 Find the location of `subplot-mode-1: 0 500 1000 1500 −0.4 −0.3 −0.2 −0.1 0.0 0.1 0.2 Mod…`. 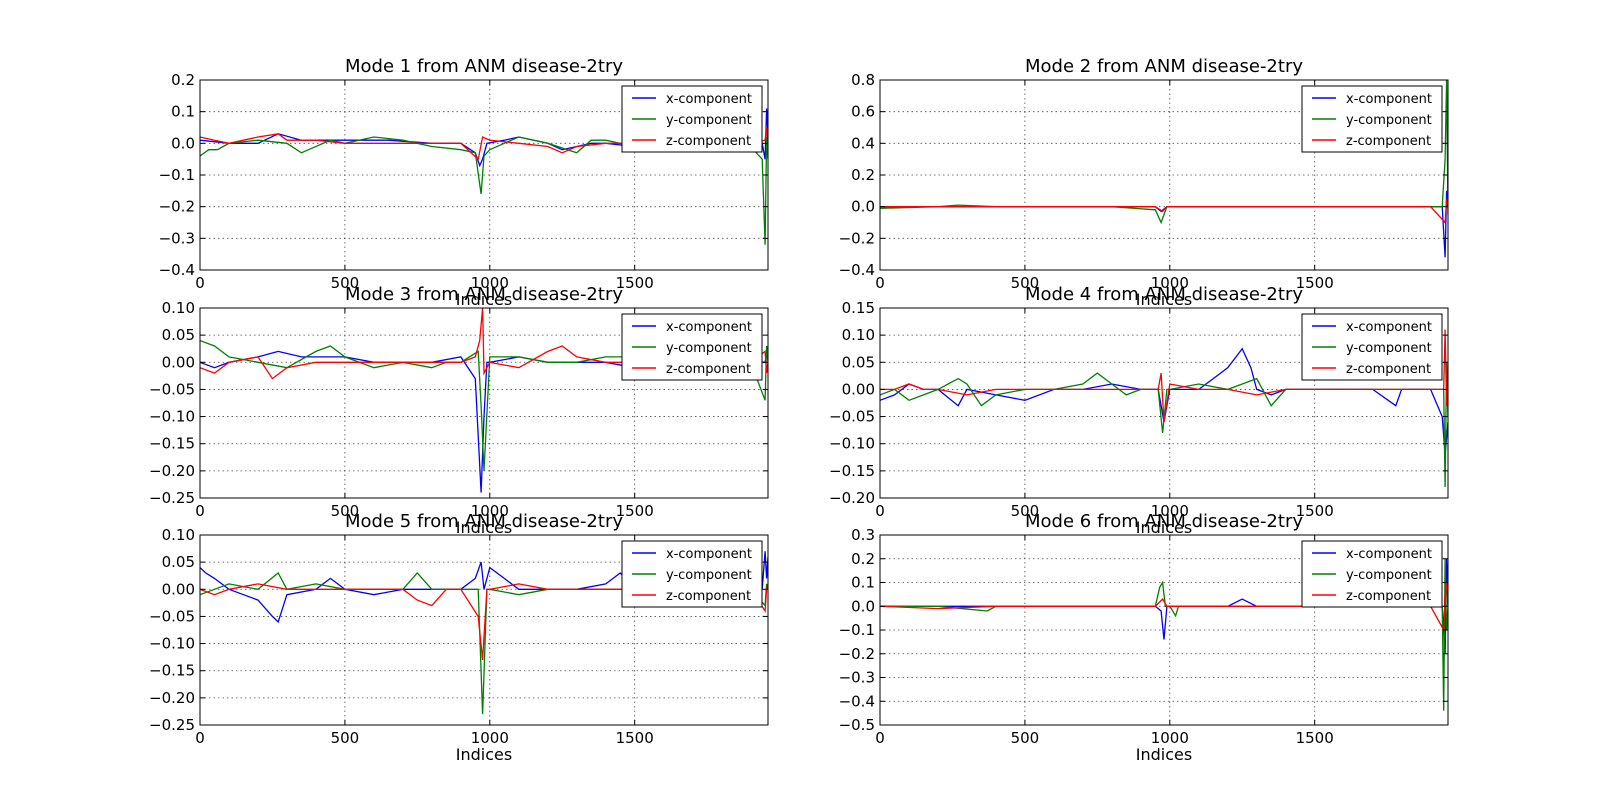

subplot-mode-1: 0 500 1000 1500 −0.4 −0.3 −0.2 −0.1 0.0 0.1 0.2 Mod… is located at coordinates (464, 182).